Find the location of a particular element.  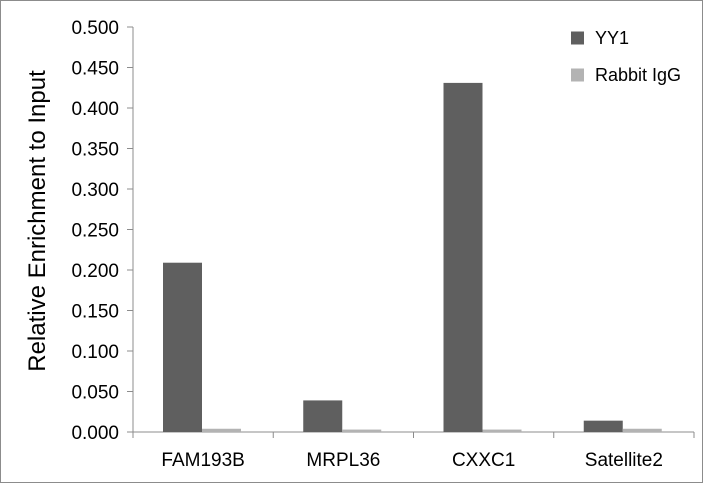

x-tick-label: FAM193B is located at coordinates (202, 460).